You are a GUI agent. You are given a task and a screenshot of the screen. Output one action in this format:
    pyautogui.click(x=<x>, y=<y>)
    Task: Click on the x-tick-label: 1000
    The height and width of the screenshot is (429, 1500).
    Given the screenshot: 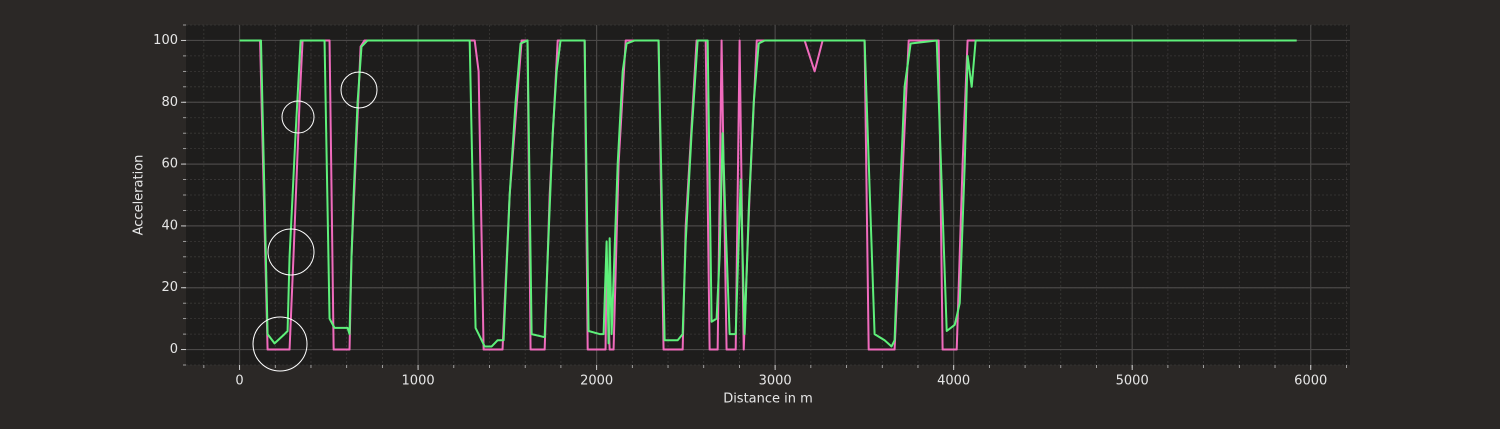 What is the action you would take?
    pyautogui.click(x=418, y=381)
    